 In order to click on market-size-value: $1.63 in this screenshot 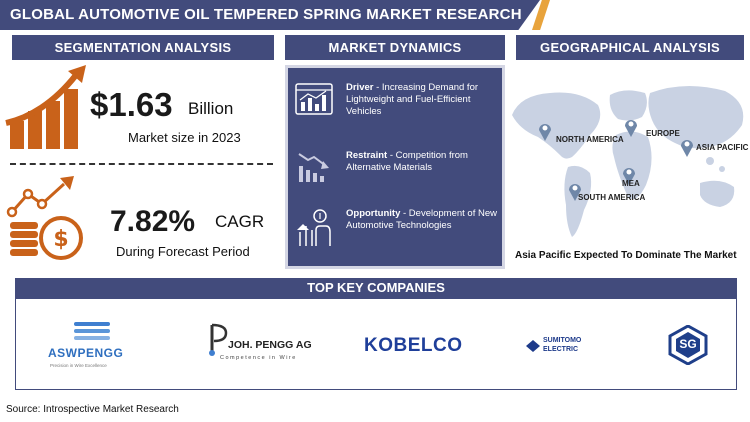, I will do `click(131, 104)`.